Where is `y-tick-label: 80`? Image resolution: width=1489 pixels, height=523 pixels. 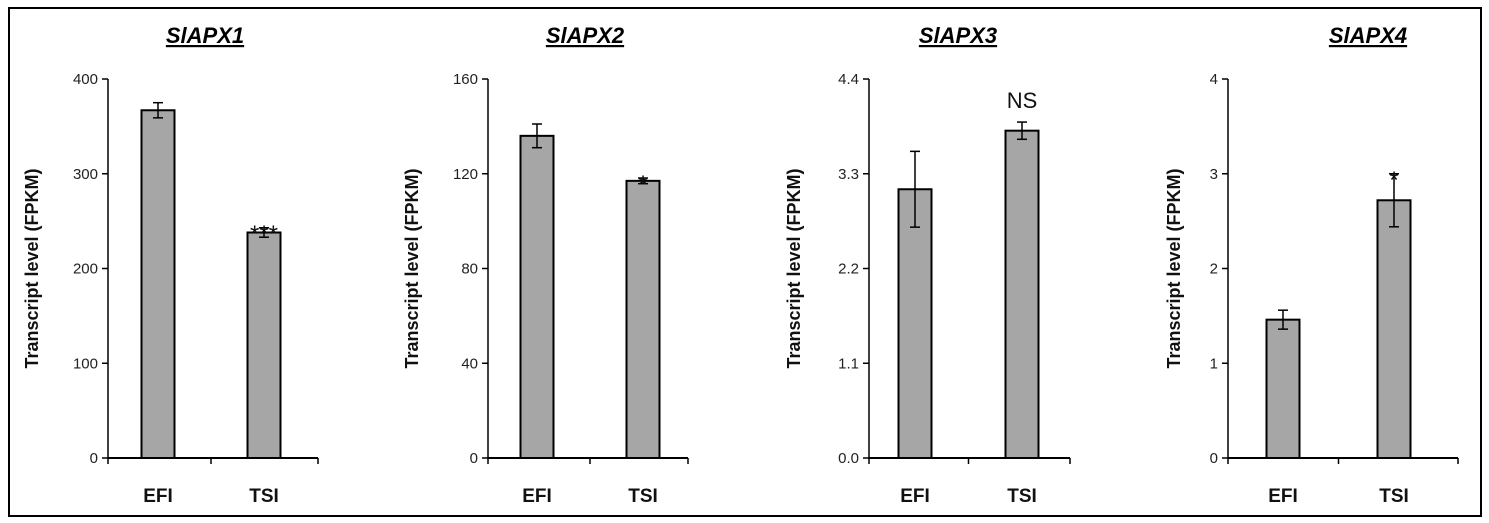
y-tick-label: 80 is located at coordinates (469, 269).